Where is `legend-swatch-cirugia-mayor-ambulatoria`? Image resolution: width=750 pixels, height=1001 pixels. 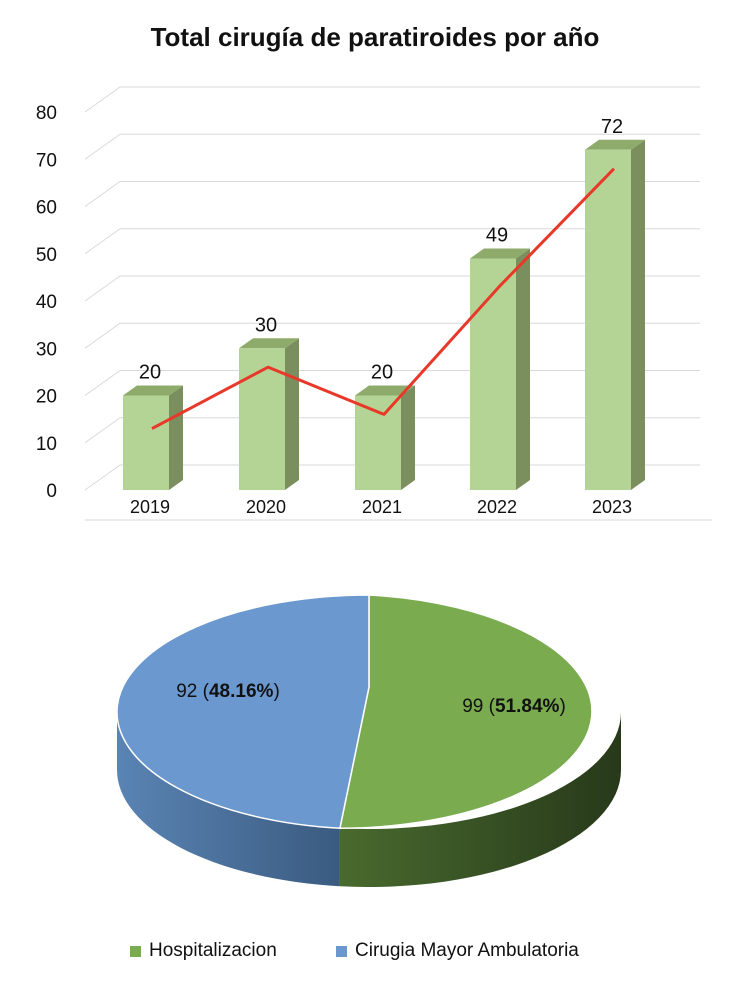 legend-swatch-cirugia-mayor-ambulatoria is located at coordinates (341, 951).